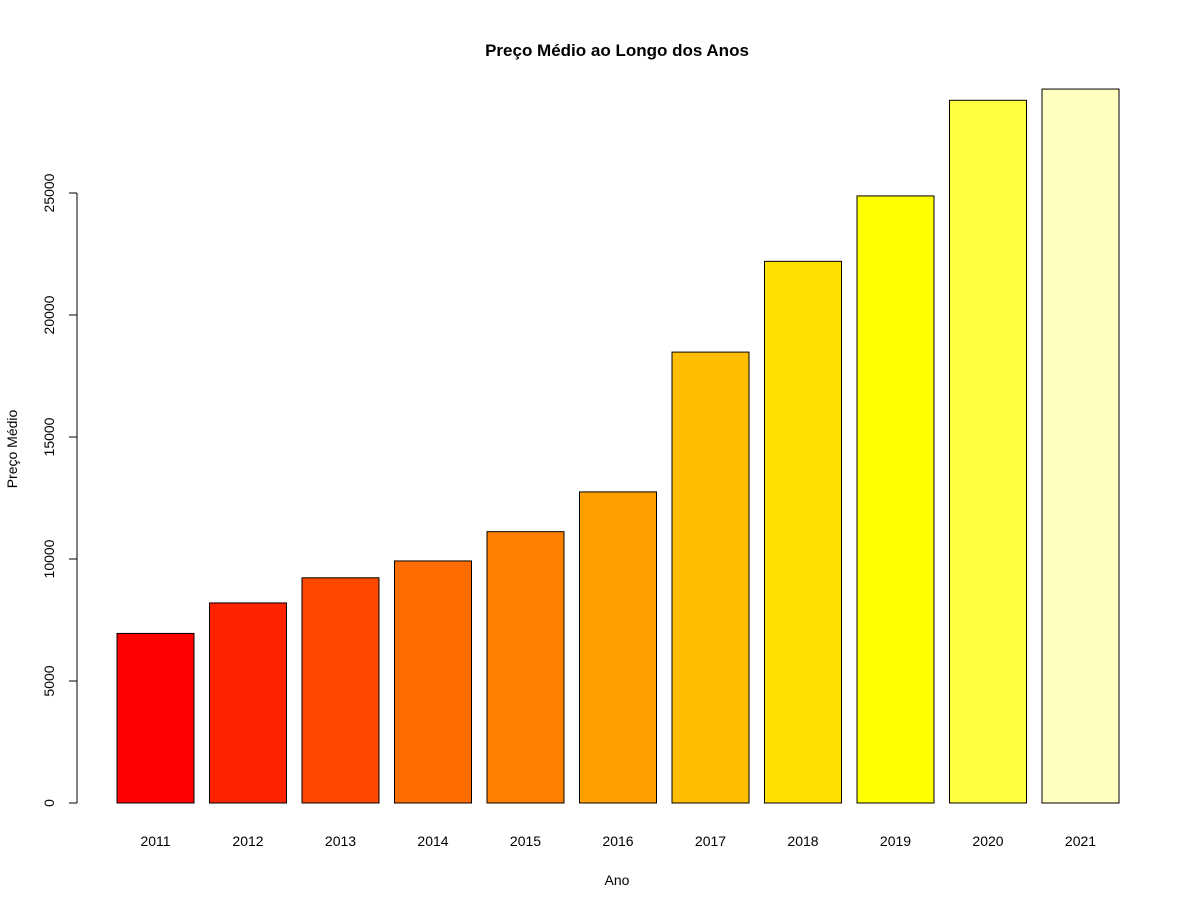  I want to click on bar-2021, so click(1080, 446).